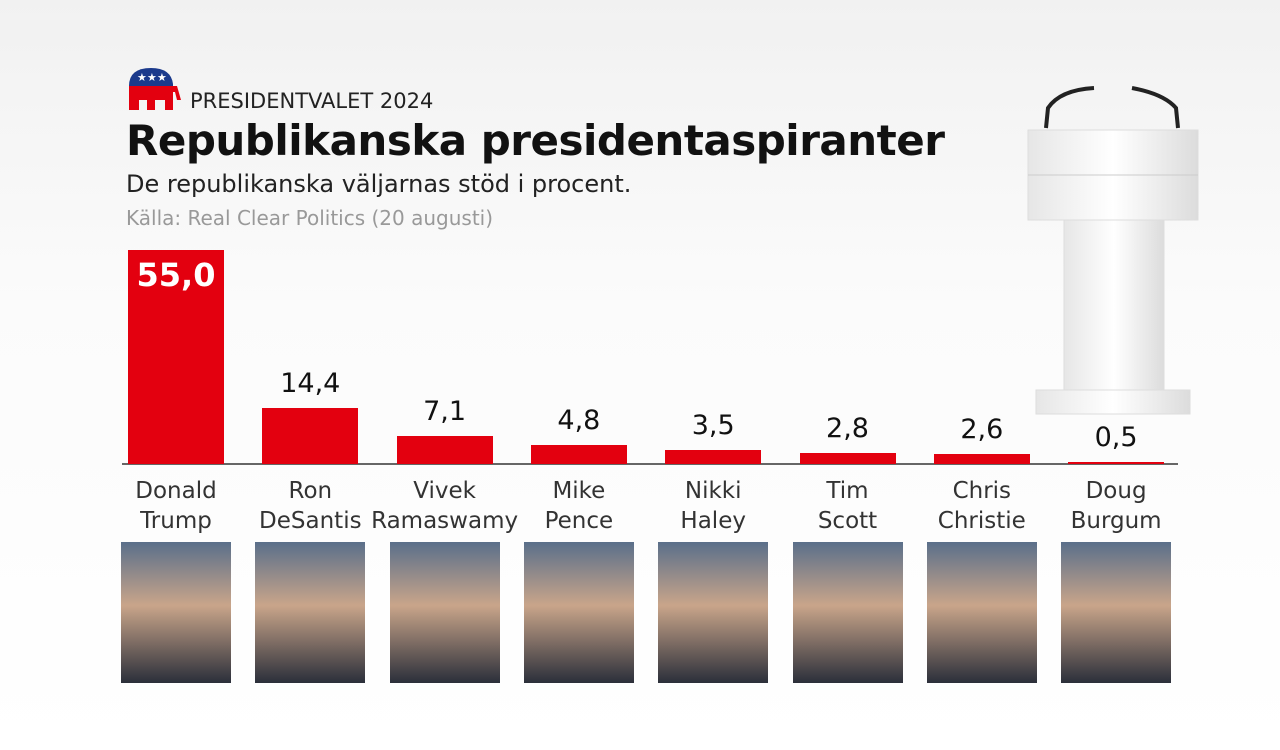 The image size is (1280, 750). What do you see at coordinates (982, 429) in the screenshot?
I see `value-label: 2,6` at bounding box center [982, 429].